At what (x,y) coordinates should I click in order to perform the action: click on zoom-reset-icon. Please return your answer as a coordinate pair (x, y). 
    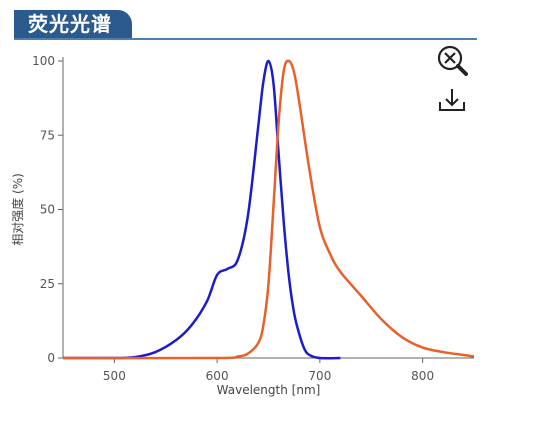
    Looking at the image, I should click on (452, 60).